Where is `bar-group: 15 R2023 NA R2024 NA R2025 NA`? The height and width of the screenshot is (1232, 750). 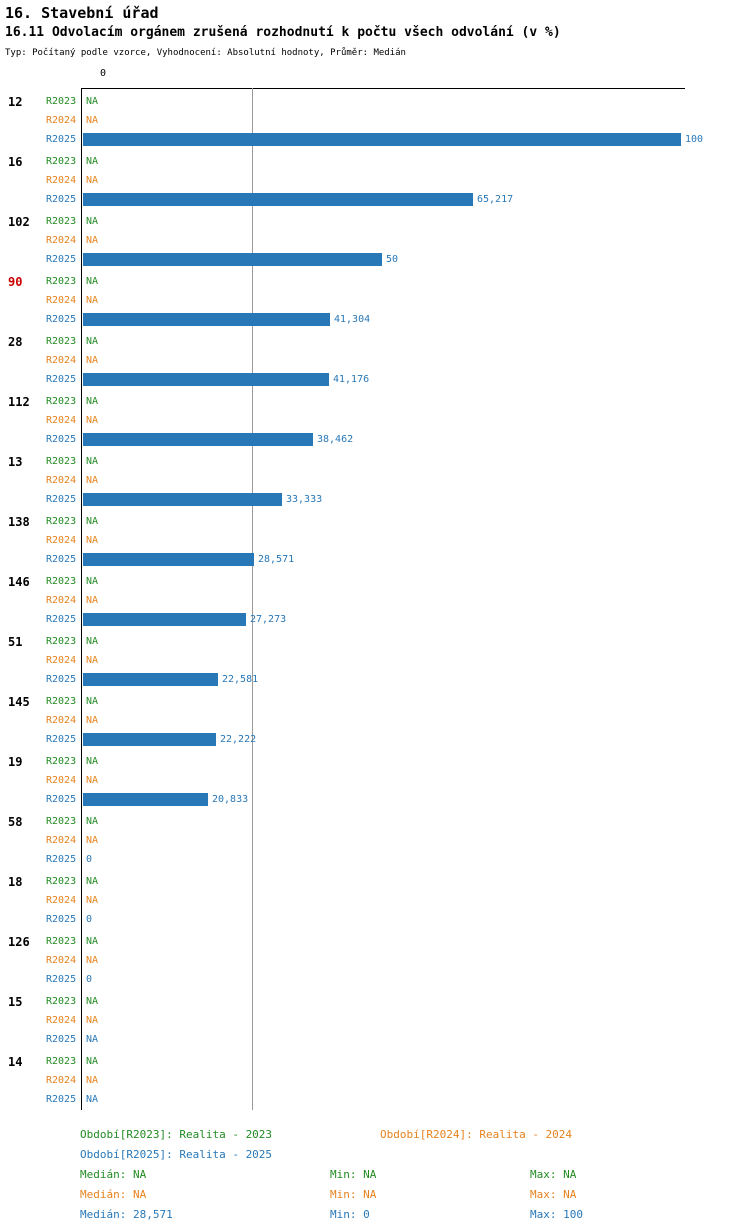
bar-group: 15 R2023 NA R2024 NA R2025 NA is located at coordinates (375, 1020).